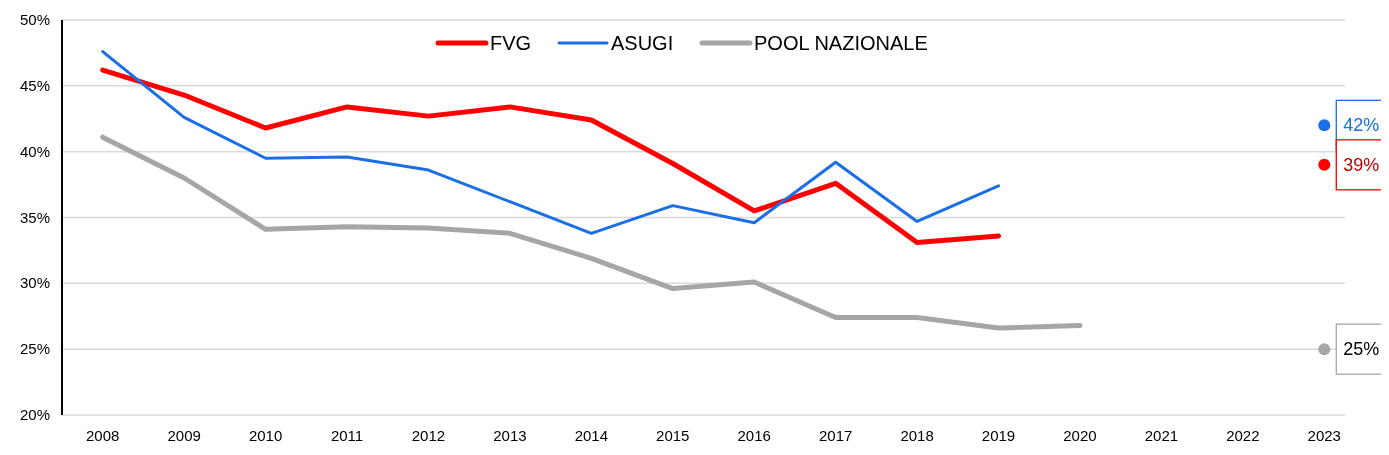 This screenshot has height=455, width=1389. What do you see at coordinates (34, 151) in the screenshot?
I see `y-tick-label: 40%` at bounding box center [34, 151].